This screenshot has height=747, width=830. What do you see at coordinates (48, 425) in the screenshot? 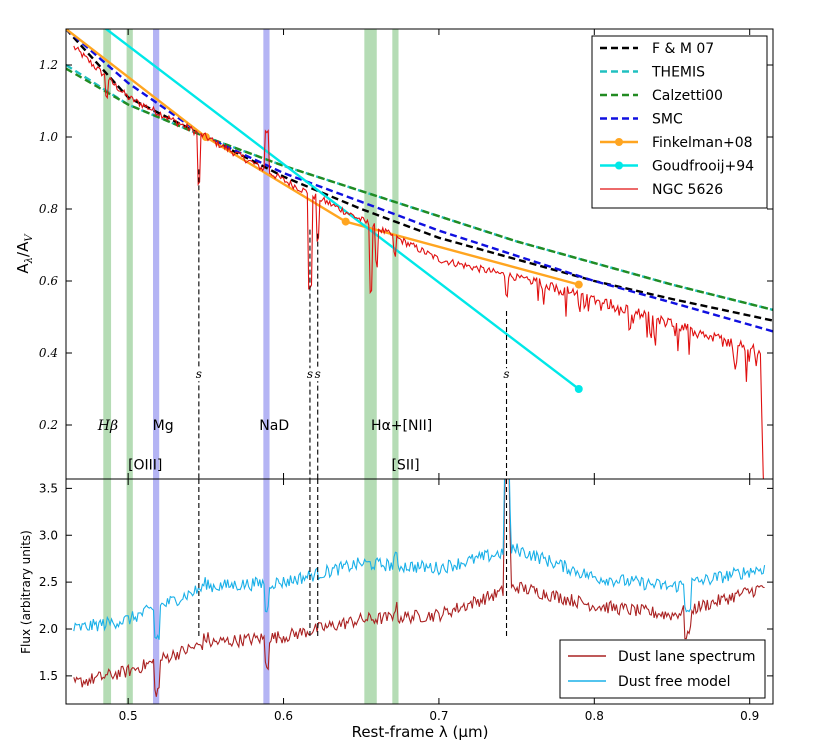
I see `top-ytick-0: 0.2` at bounding box center [48, 425].